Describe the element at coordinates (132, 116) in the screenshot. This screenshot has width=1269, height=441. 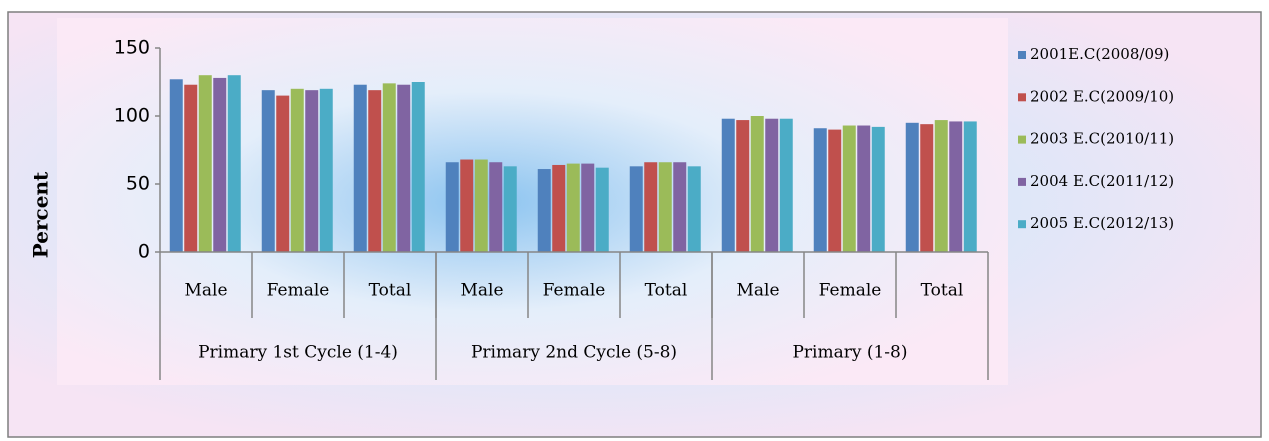
I see `y-tick-label: 100` at that location.